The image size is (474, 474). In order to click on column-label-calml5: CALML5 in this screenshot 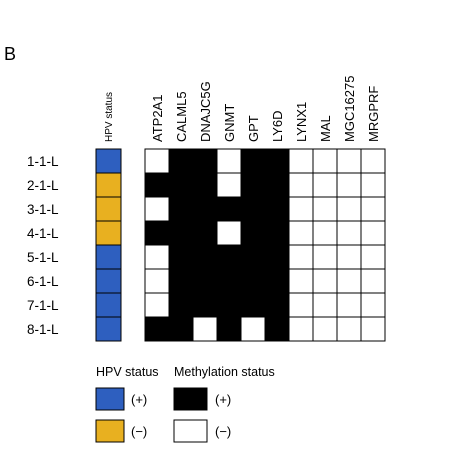, I will do `click(181, 116)`.